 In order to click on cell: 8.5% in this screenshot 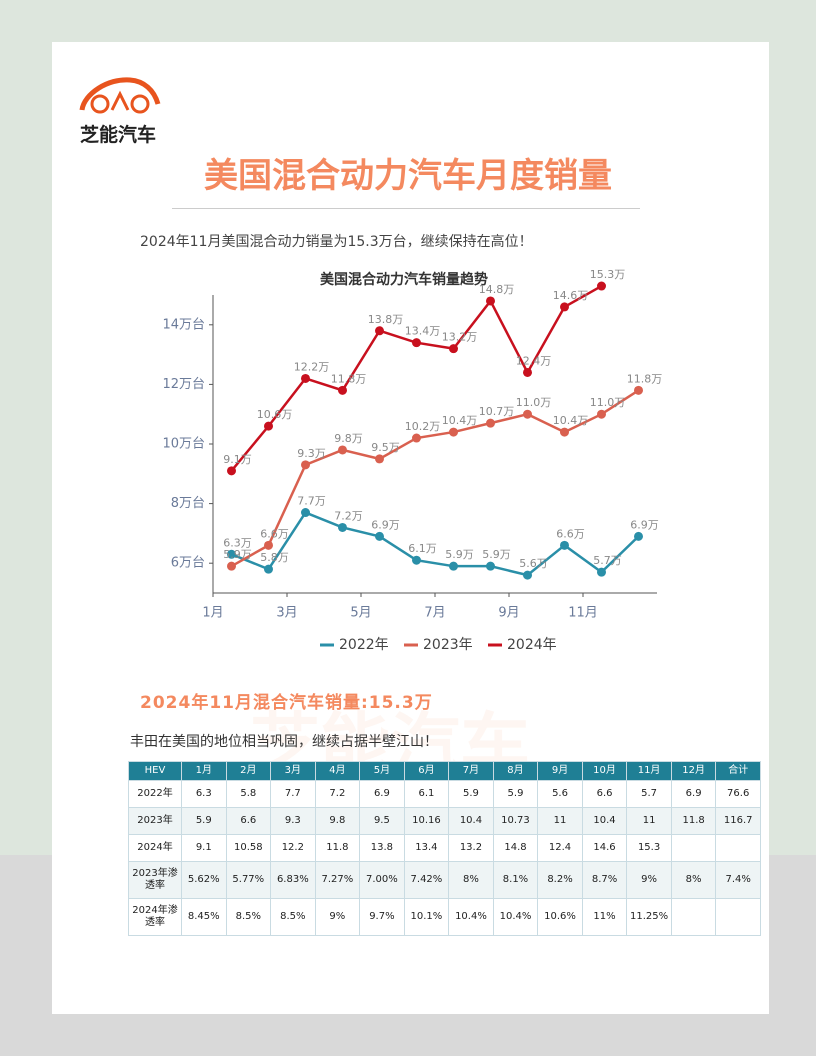, I will do `click(293, 917)`.